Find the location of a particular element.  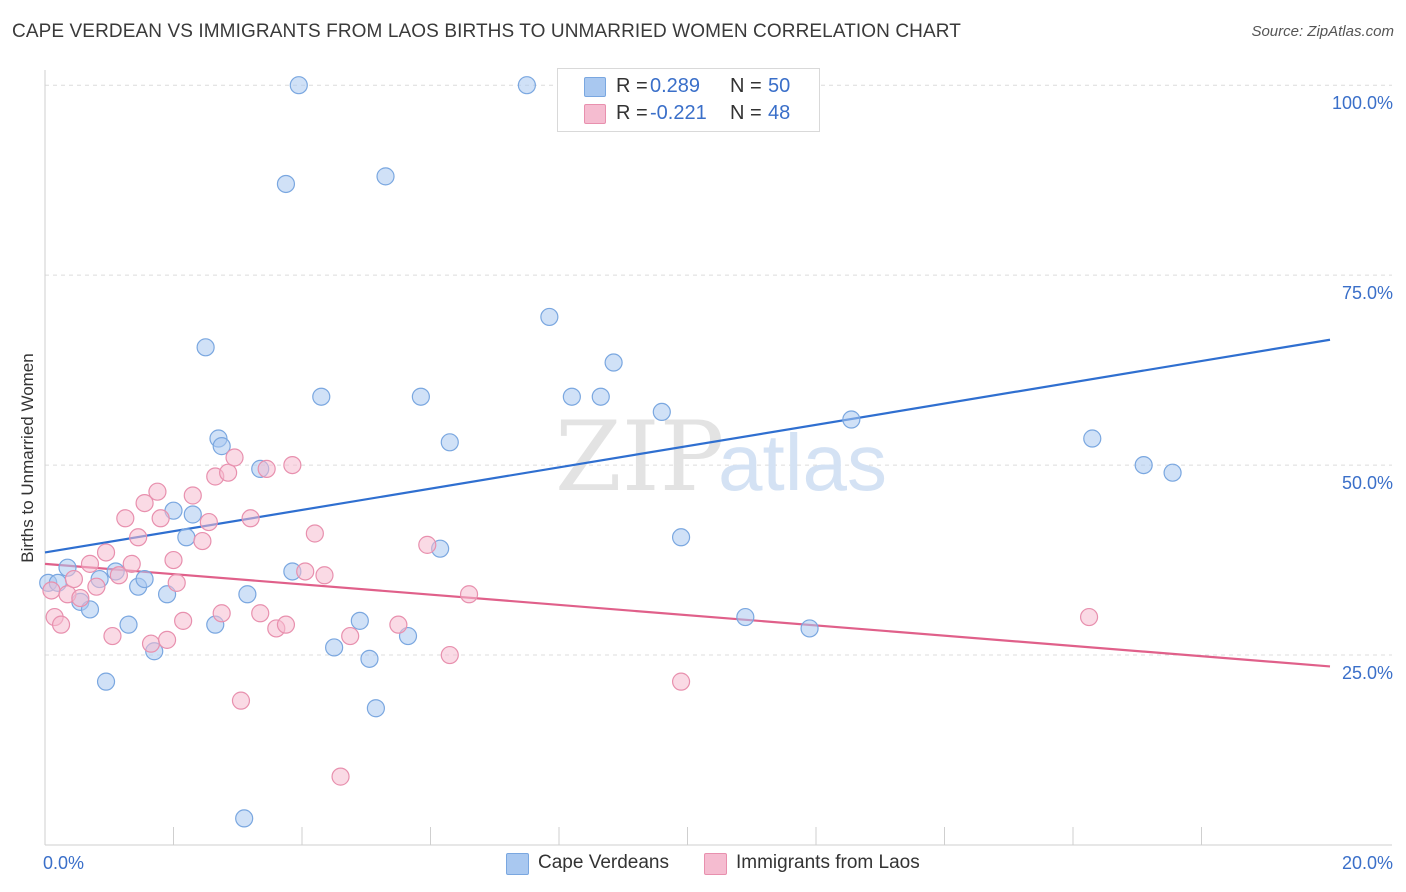

y-axis-label: Births to Unmarried Women is located at coordinates (27, 457).